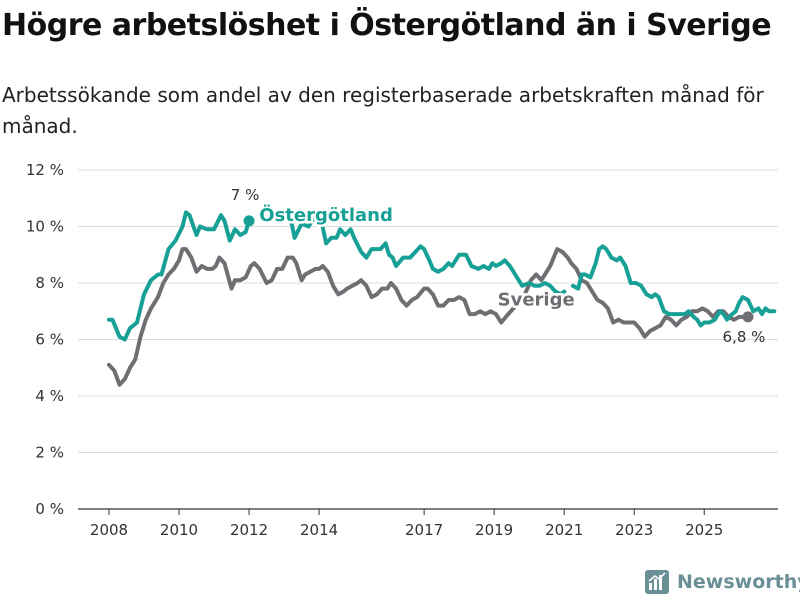 The width and height of the screenshot is (800, 600). Describe the element at coordinates (744, 337) in the screenshot. I see `end-value-label: 6,8 %` at that location.